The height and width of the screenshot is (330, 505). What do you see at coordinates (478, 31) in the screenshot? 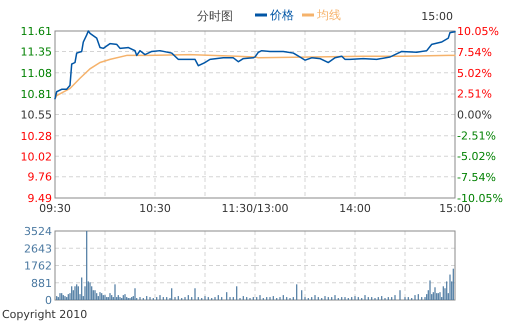
I see `text: 10.05%` at bounding box center [478, 31].